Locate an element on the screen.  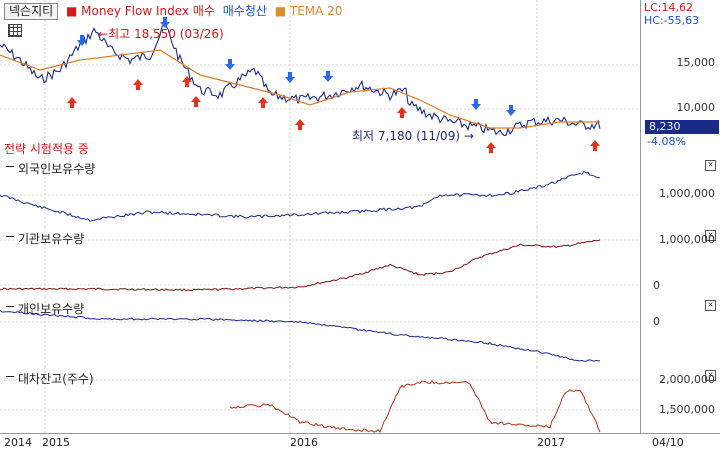
lending-tick-high: 2,000,000 is located at coordinates (687, 379).